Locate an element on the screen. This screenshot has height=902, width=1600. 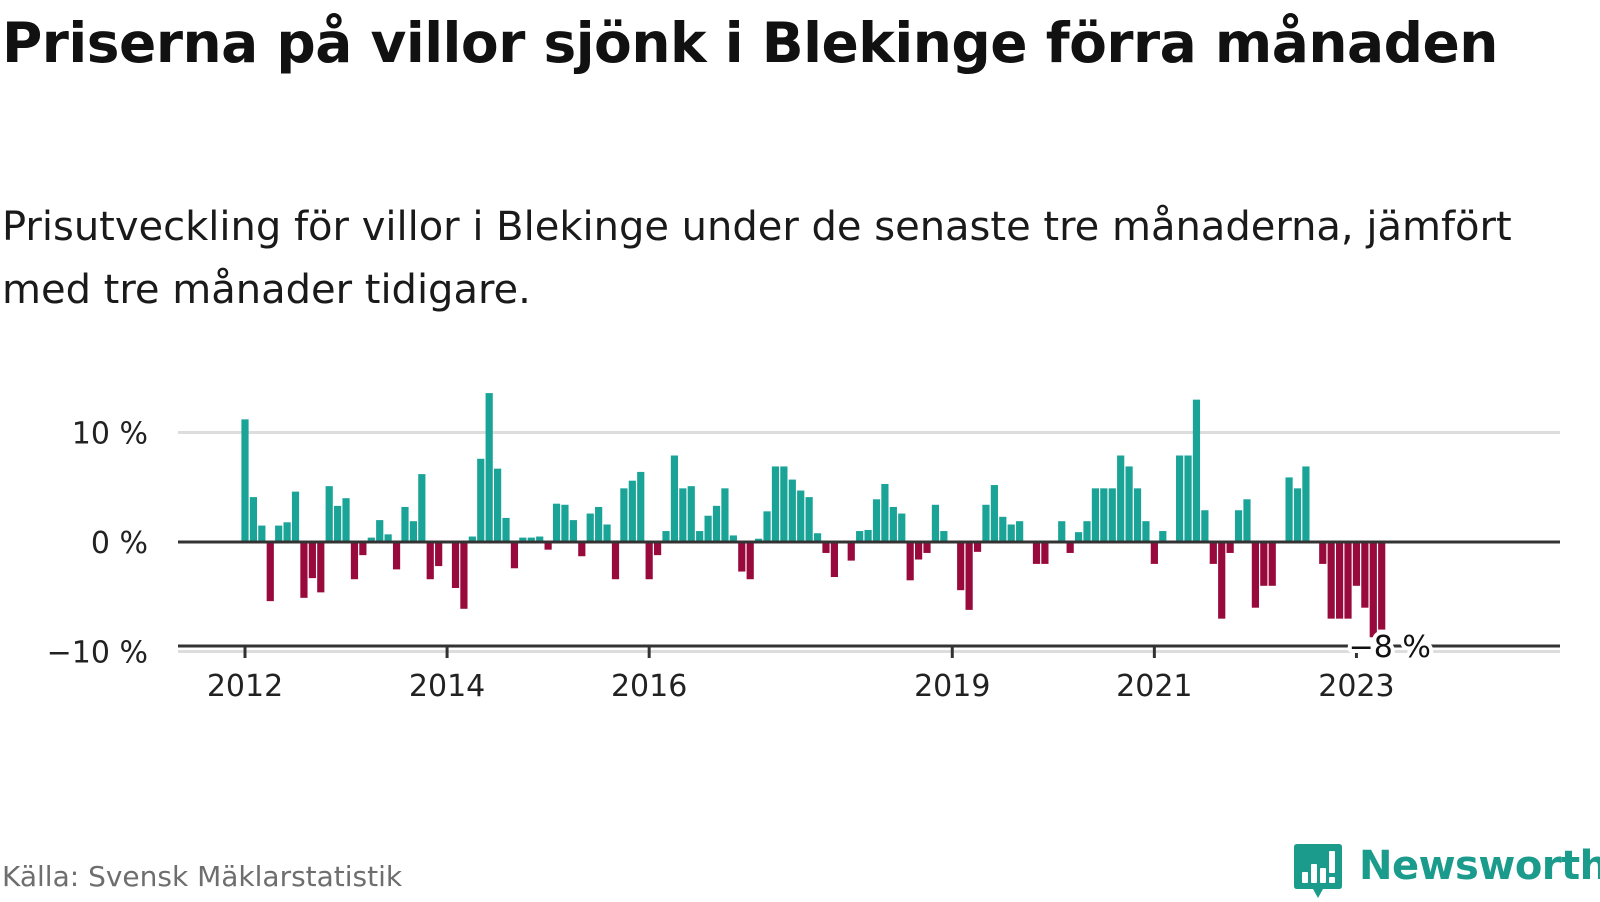
last-value-label: −8 % is located at coordinates (1390, 647).